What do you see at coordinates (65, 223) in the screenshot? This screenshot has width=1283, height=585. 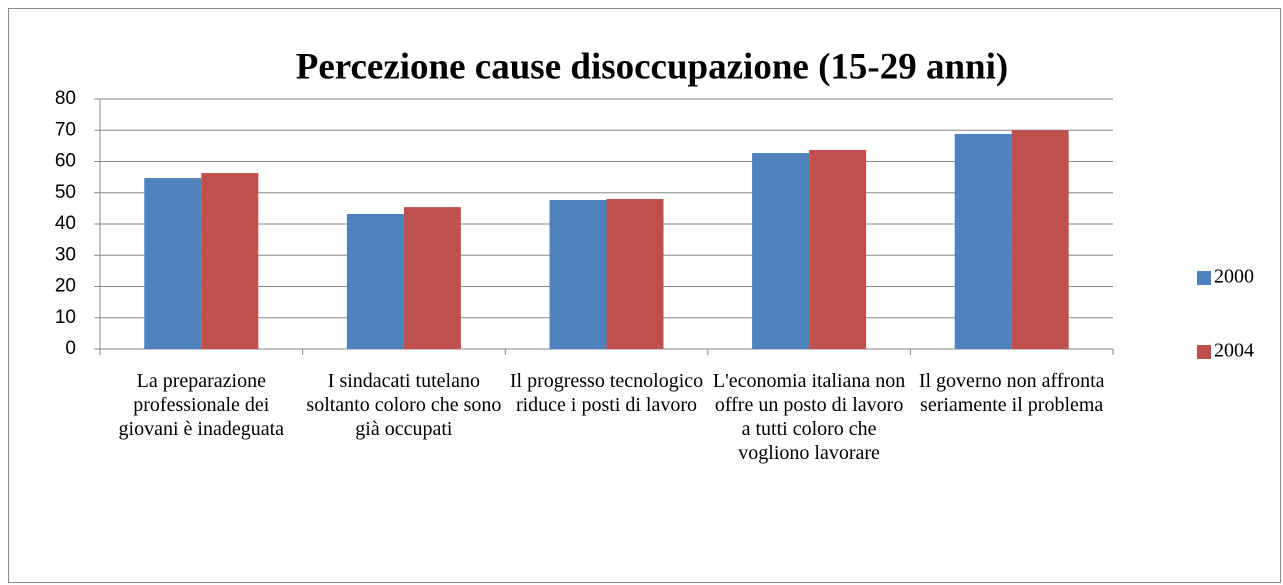 I see `y-tick-label: 40` at bounding box center [65, 223].